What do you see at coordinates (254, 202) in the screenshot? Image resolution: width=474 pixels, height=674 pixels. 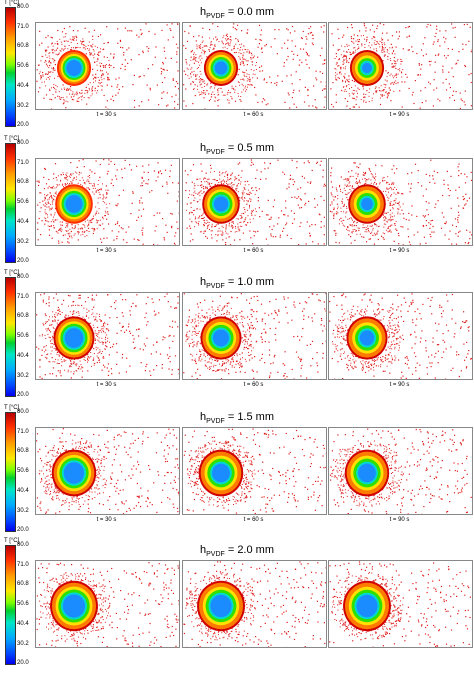 I see `temperature-field-plot` at bounding box center [254, 202].